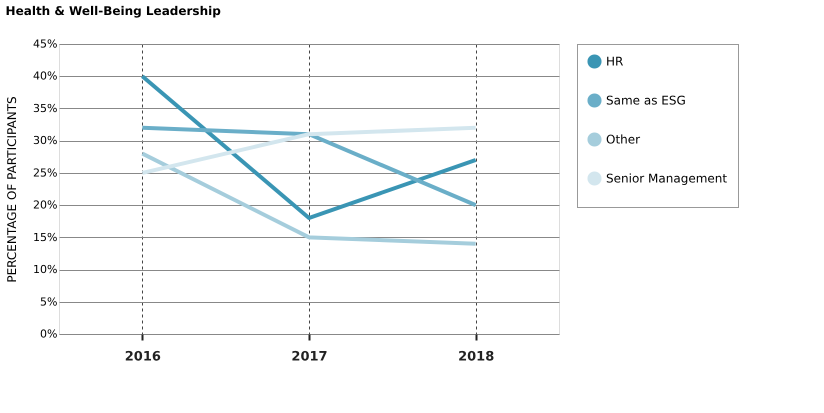 This screenshot has height=413, width=824. Describe the element at coordinates (623, 139) in the screenshot. I see `legend-label: Other` at that location.